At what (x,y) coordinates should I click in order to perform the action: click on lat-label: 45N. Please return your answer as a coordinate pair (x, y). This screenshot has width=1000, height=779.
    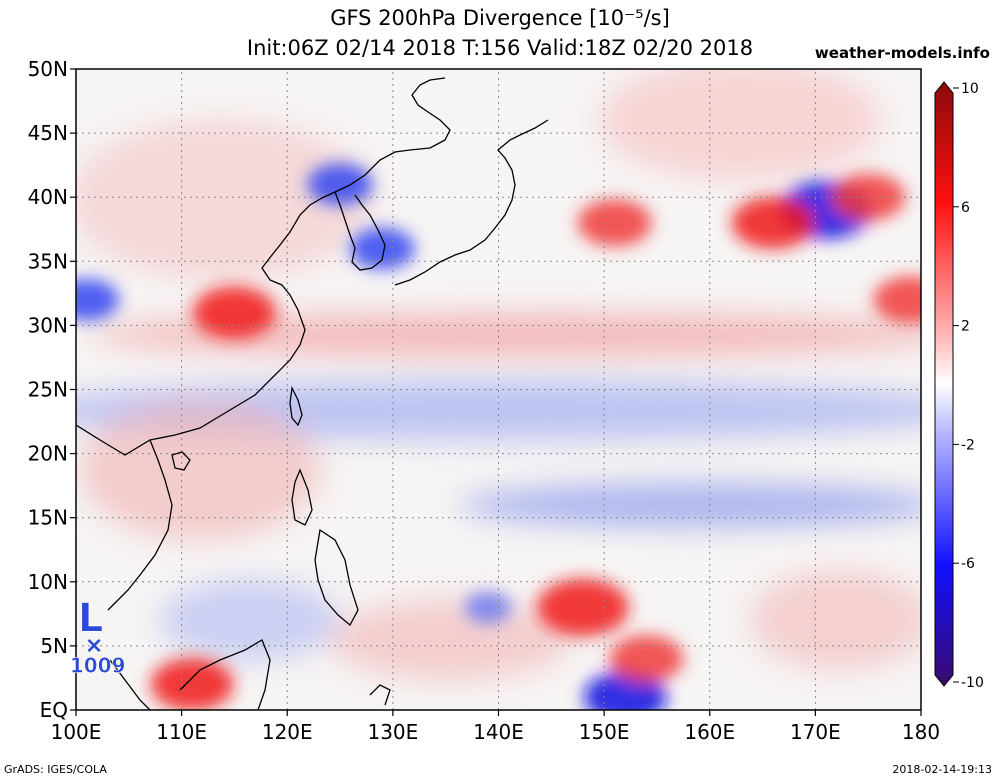
    Looking at the image, I should click on (48, 133).